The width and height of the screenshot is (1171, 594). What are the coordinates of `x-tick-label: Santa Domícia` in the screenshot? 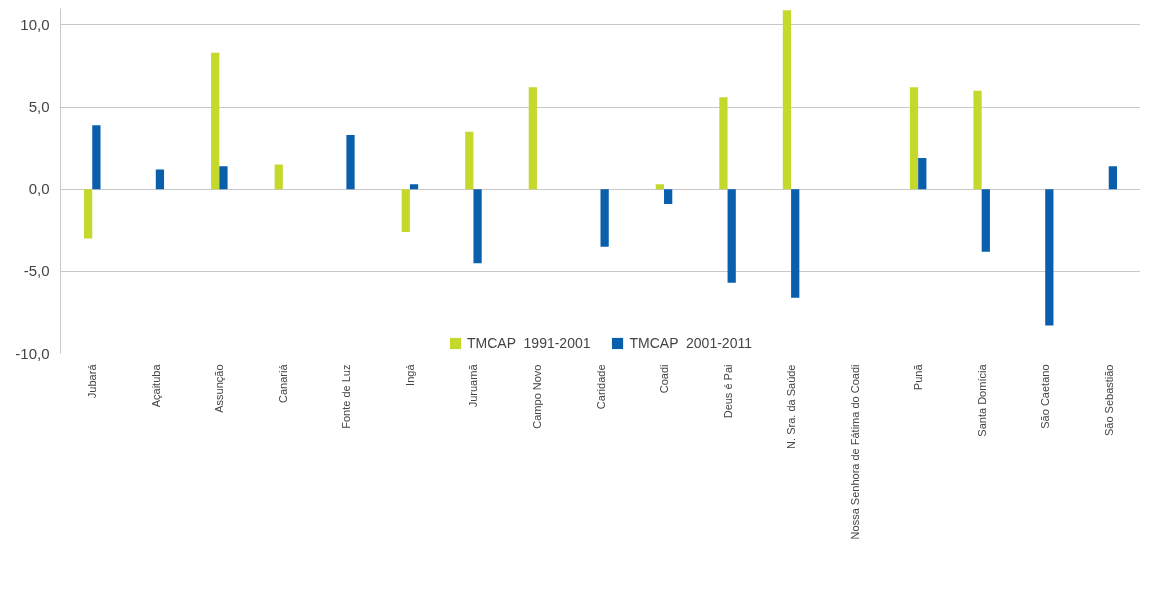 It's located at (981, 400).